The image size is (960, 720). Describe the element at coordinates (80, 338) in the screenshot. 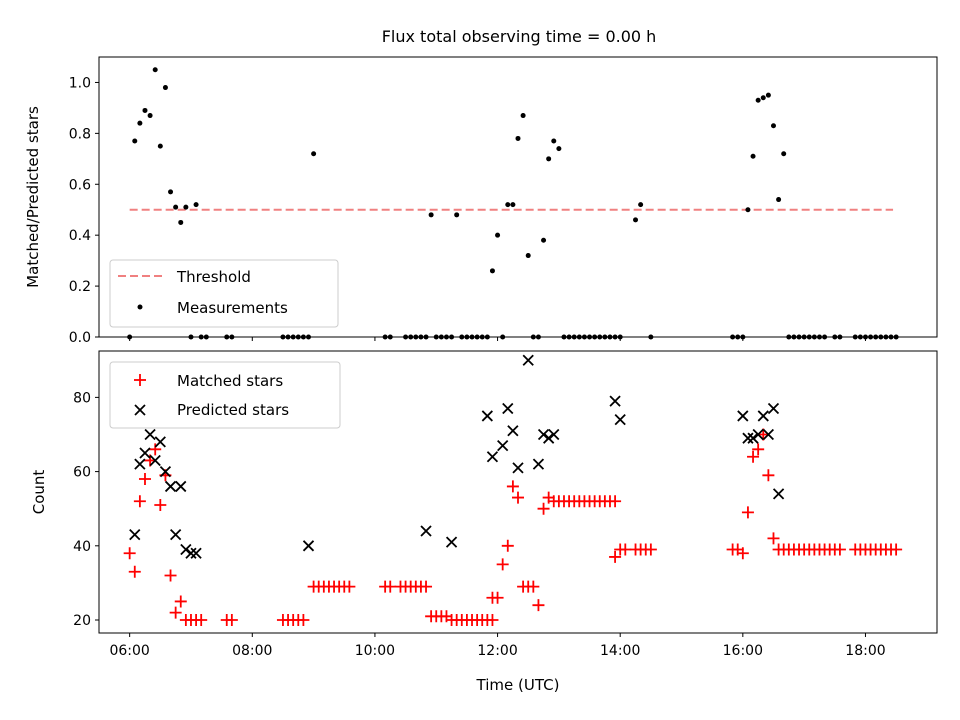

I see `ratio-y-tick-label: 0.0` at that location.